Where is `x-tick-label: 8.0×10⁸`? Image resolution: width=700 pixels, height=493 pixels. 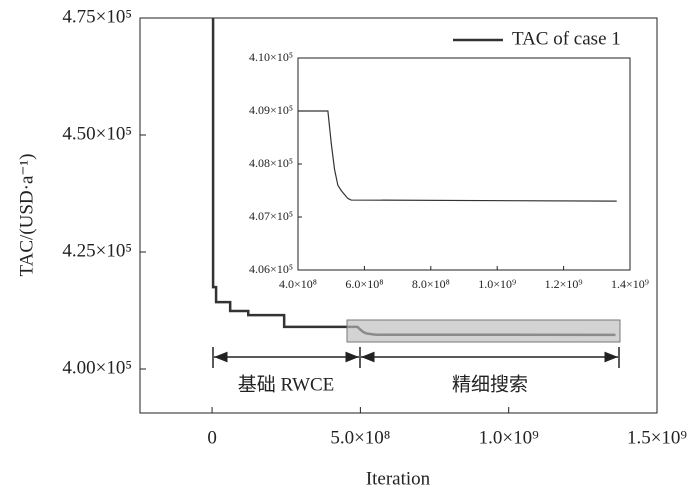
x-tick-label: 8.0×10⁸ is located at coordinates (431, 284).